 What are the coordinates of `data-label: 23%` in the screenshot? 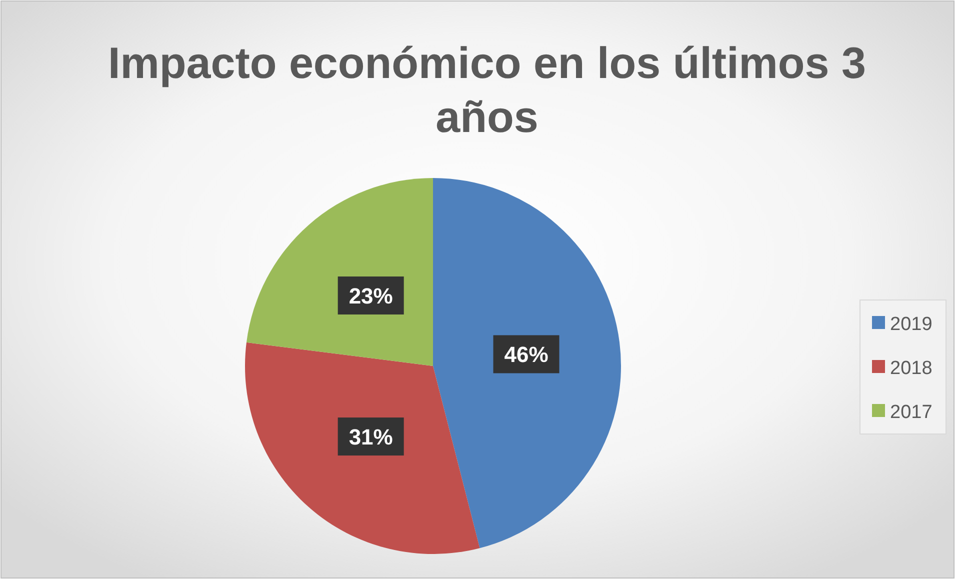 It's located at (370, 295).